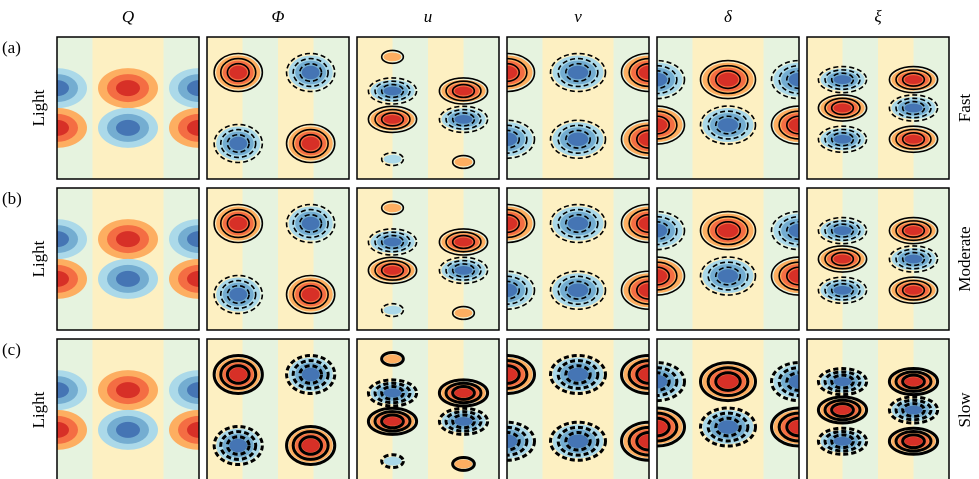  What do you see at coordinates (128, 16) in the screenshot?
I see `column-header: Q` at bounding box center [128, 16].